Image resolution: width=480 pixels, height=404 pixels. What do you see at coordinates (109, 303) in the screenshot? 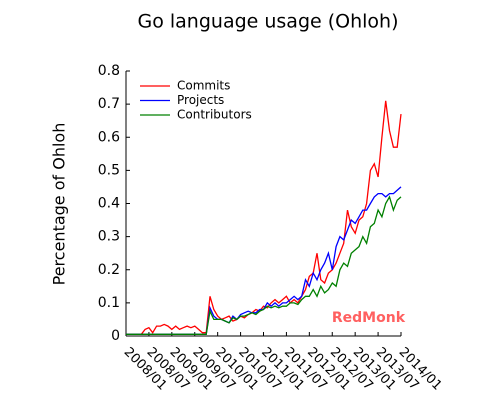
I see `y-tick-label: 0.1` at bounding box center [109, 303].